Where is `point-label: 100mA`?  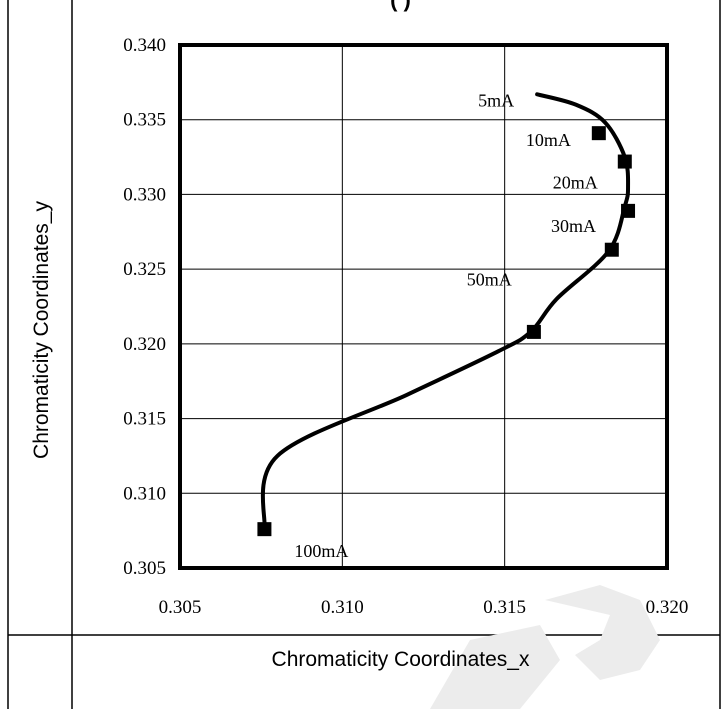
point-label: 100mA is located at coordinates (321, 551).